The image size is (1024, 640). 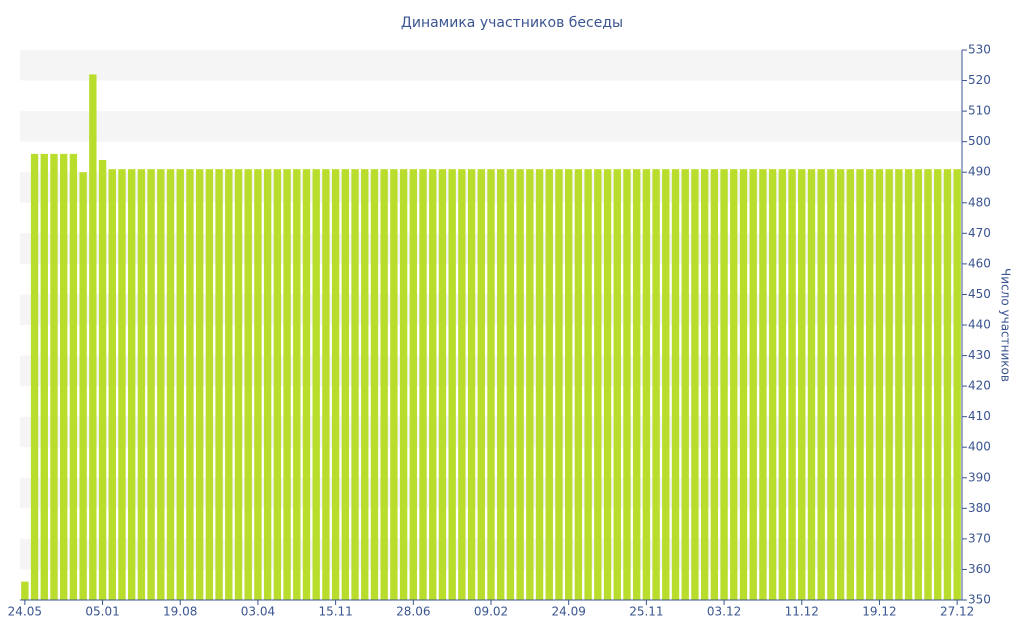 What do you see at coordinates (979, 569) in the screenshot?
I see `y-tick-label: 360` at bounding box center [979, 569].